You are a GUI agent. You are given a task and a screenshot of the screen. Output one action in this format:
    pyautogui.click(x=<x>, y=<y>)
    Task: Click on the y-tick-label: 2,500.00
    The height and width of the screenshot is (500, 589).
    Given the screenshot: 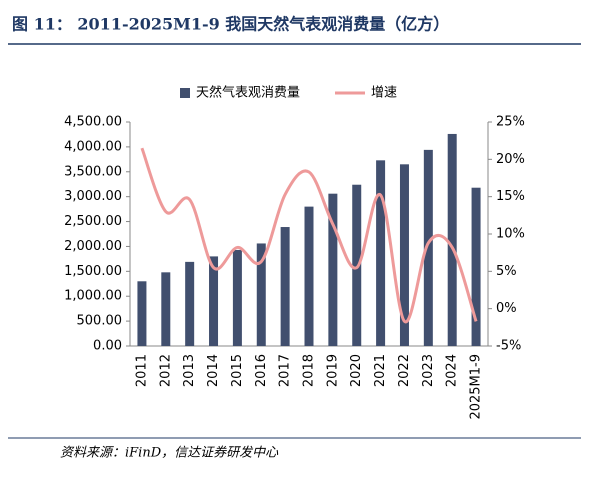 What is the action you would take?
    pyautogui.click(x=93, y=221)
    